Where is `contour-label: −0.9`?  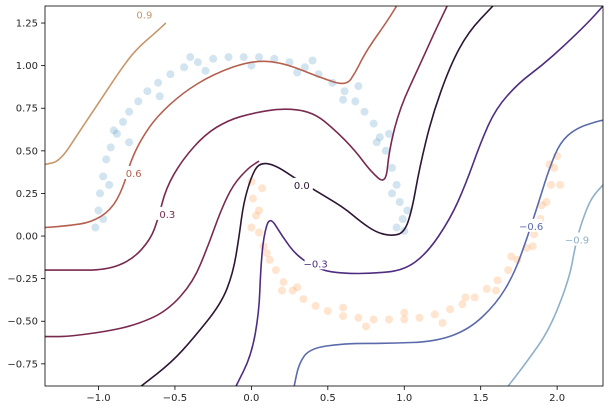
contour-label: −0.9 is located at coordinates (577, 240).